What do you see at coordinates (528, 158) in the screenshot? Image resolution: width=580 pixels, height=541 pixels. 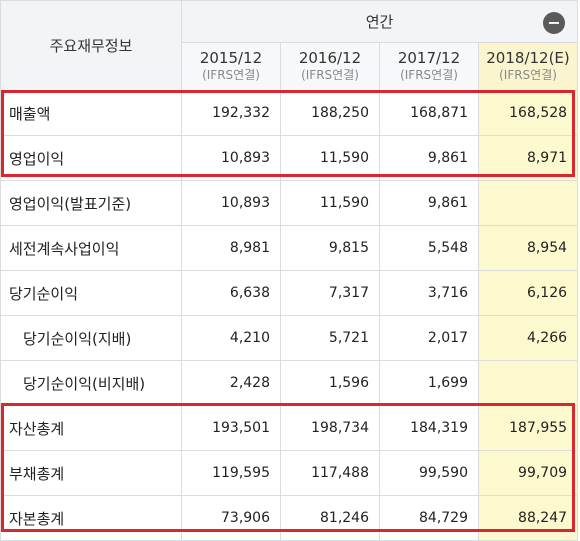 I see `estimate-cell: 8,971` at bounding box center [528, 158].